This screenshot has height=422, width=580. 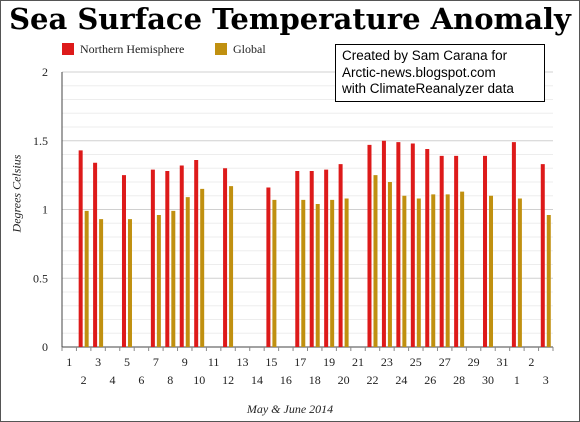 What do you see at coordinates (329, 362) in the screenshot?
I see `x-tick-label: 19` at bounding box center [329, 362].